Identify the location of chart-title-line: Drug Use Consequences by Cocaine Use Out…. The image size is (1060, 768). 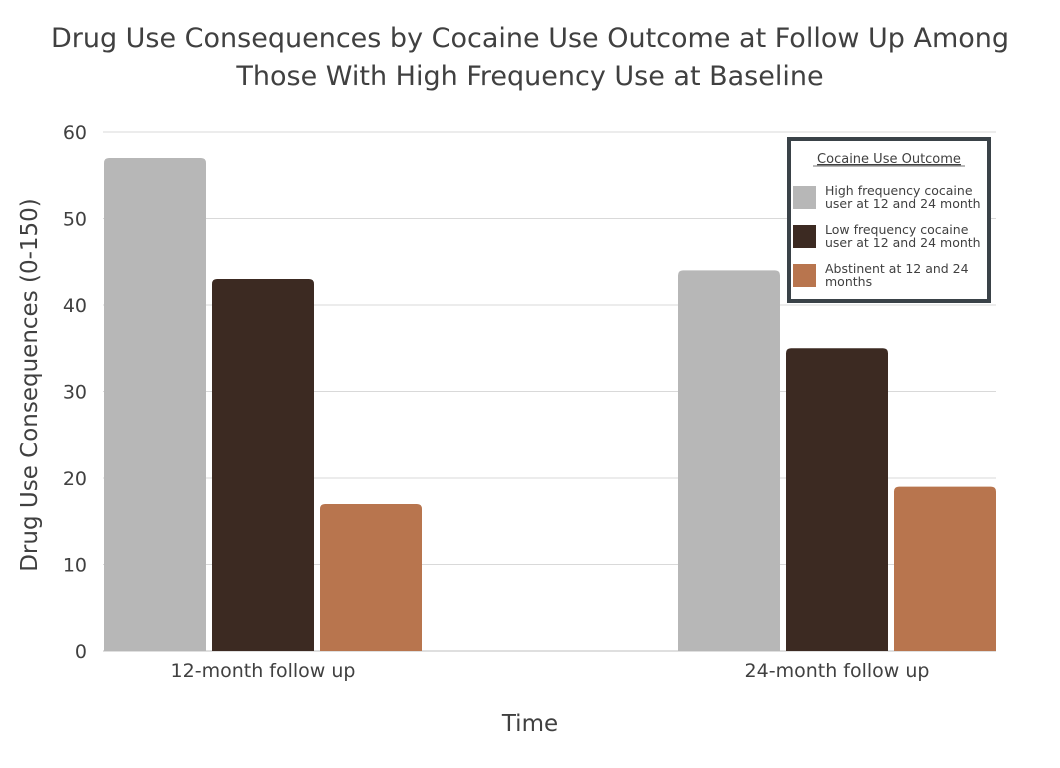
(530, 38).